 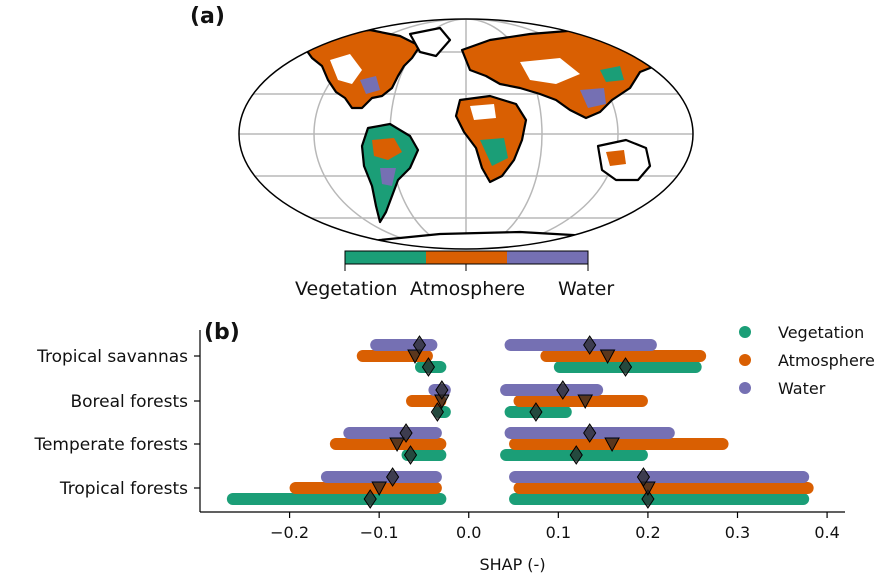 What do you see at coordinates (336, 499) in the screenshot?
I see `strip-vegetation-neg` at bounding box center [336, 499].